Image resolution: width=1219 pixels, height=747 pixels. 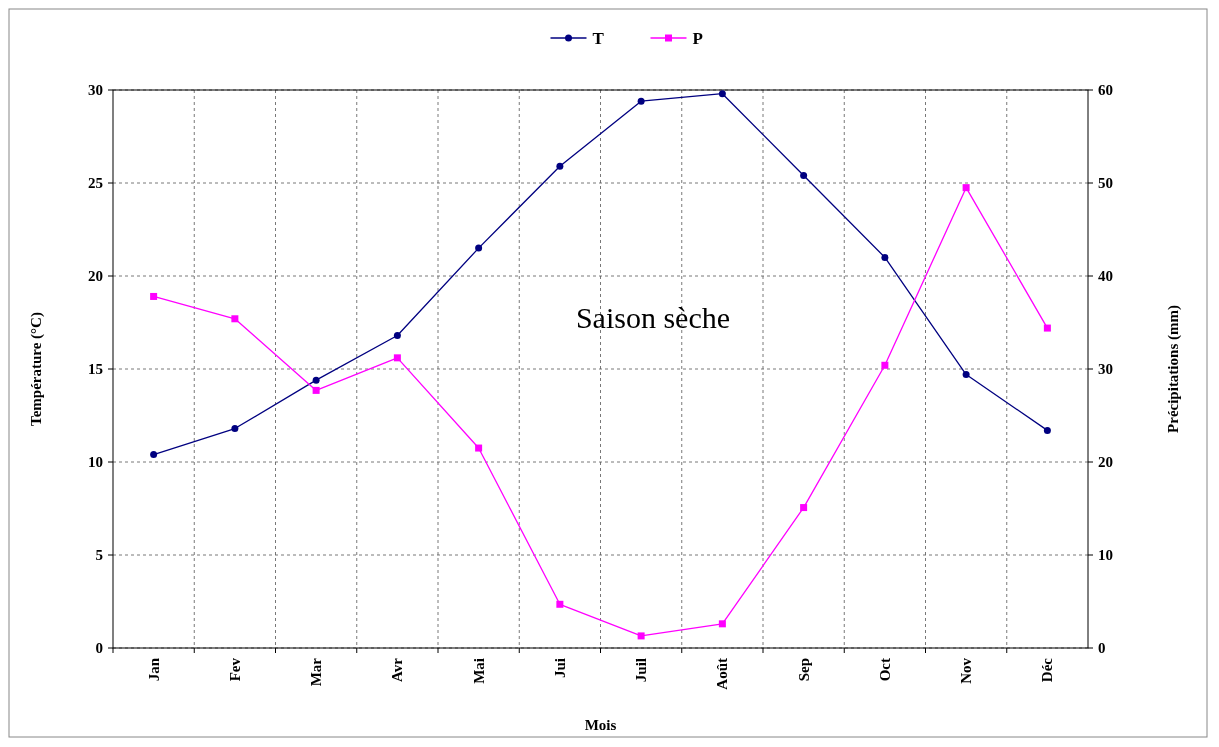 I want to click on y2-tick-label: 30, so click(x=1105, y=369).